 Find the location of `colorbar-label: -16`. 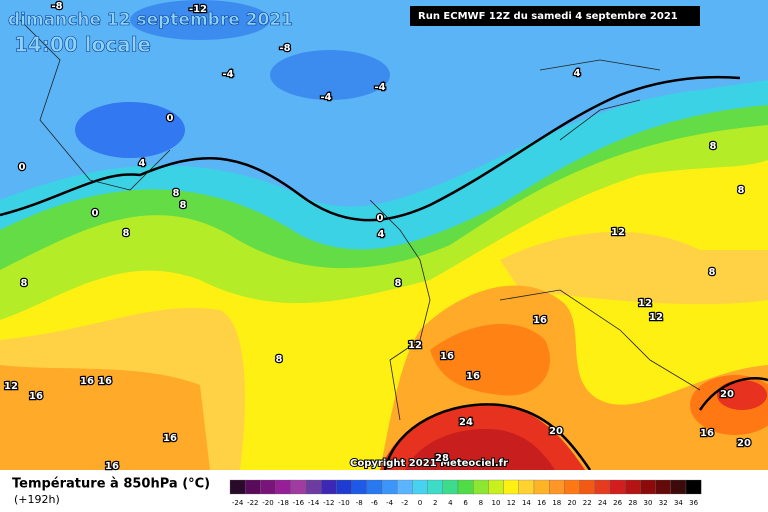

colorbar-label: -16 is located at coordinates (299, 503).